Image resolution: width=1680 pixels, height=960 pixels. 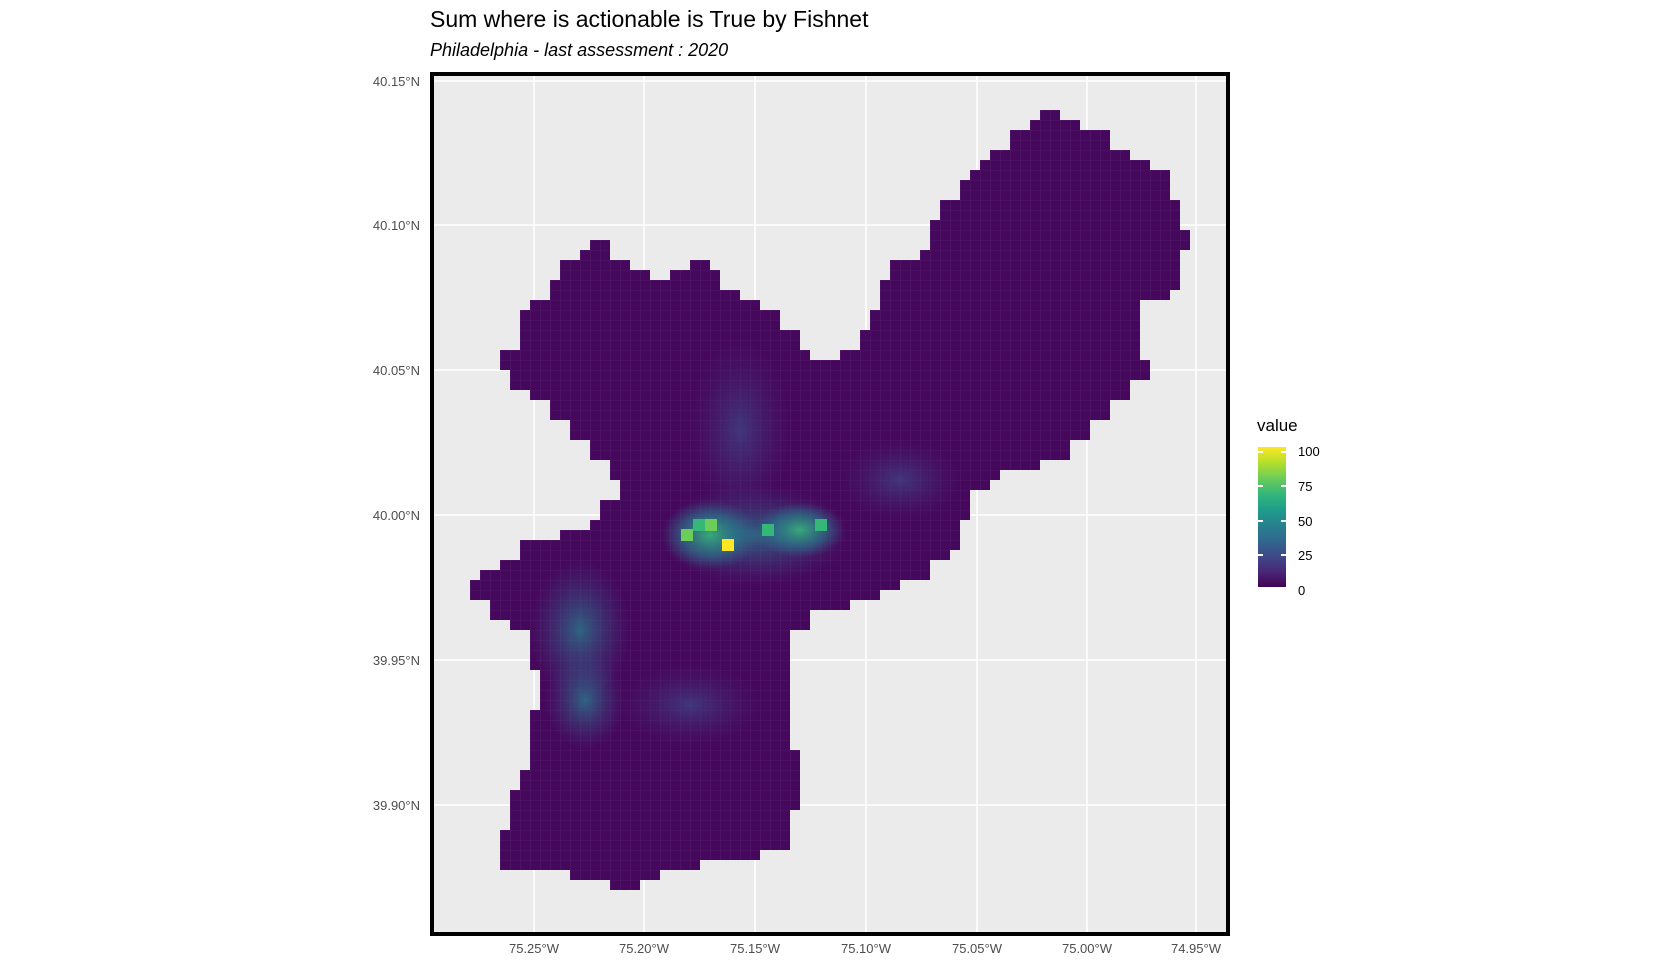 I want to click on lon-tick-label: 75.25°W, so click(x=534, y=948).